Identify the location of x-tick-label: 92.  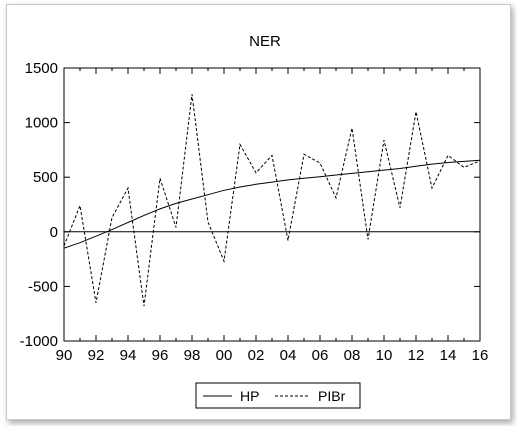
(96, 355).